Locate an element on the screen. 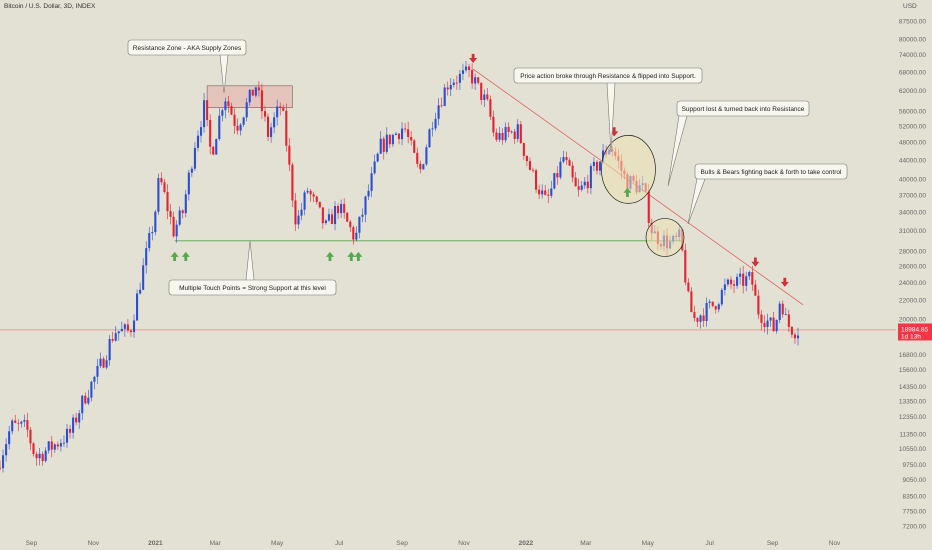 The height and width of the screenshot is (550, 932). x-tick-label: May is located at coordinates (277, 543).